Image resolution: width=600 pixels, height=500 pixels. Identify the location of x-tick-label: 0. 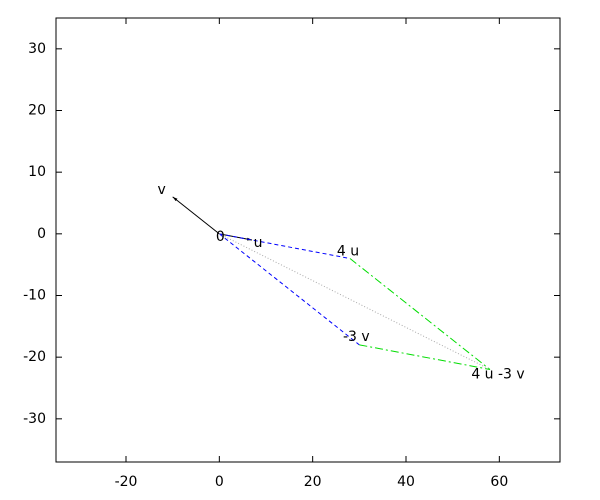
(219, 482).